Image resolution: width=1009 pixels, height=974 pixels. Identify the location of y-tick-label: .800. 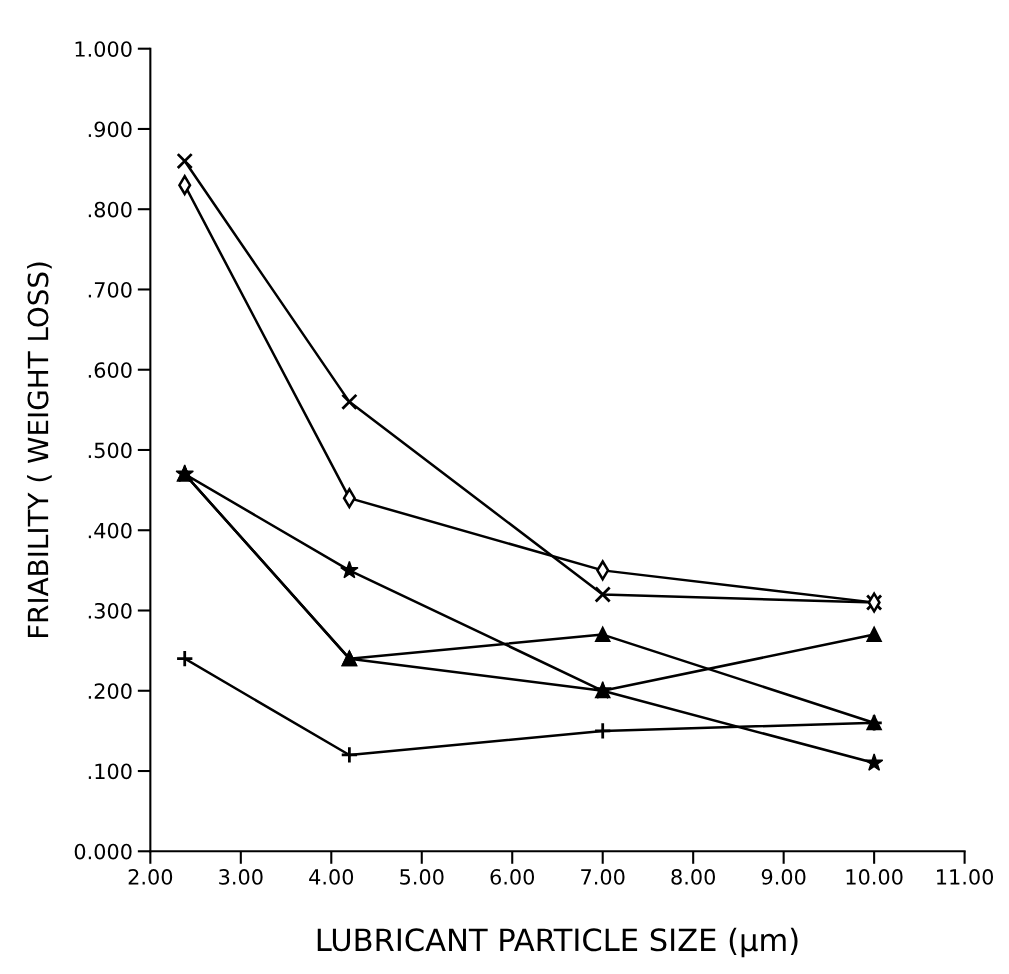
(110, 209).